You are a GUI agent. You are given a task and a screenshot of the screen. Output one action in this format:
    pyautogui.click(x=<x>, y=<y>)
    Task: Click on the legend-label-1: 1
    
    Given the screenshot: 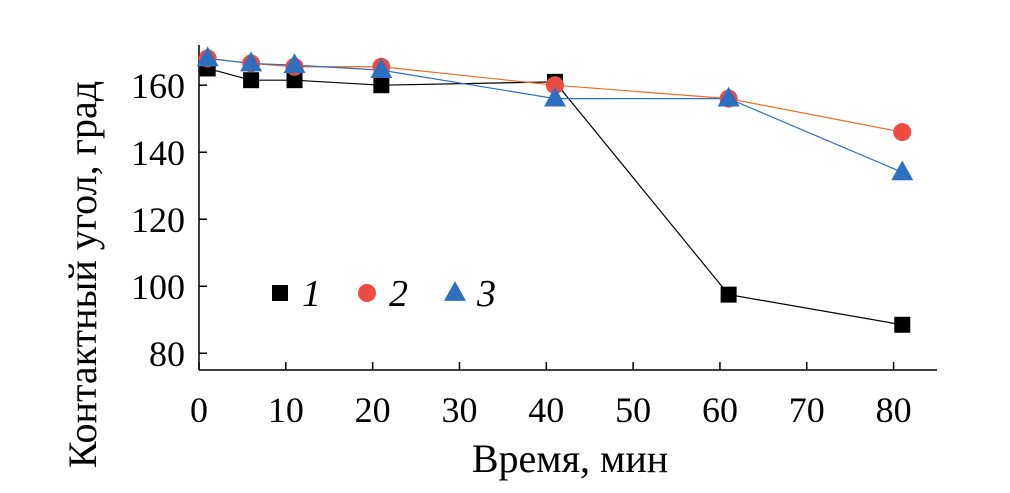 What is the action you would take?
    pyautogui.click(x=311, y=294)
    